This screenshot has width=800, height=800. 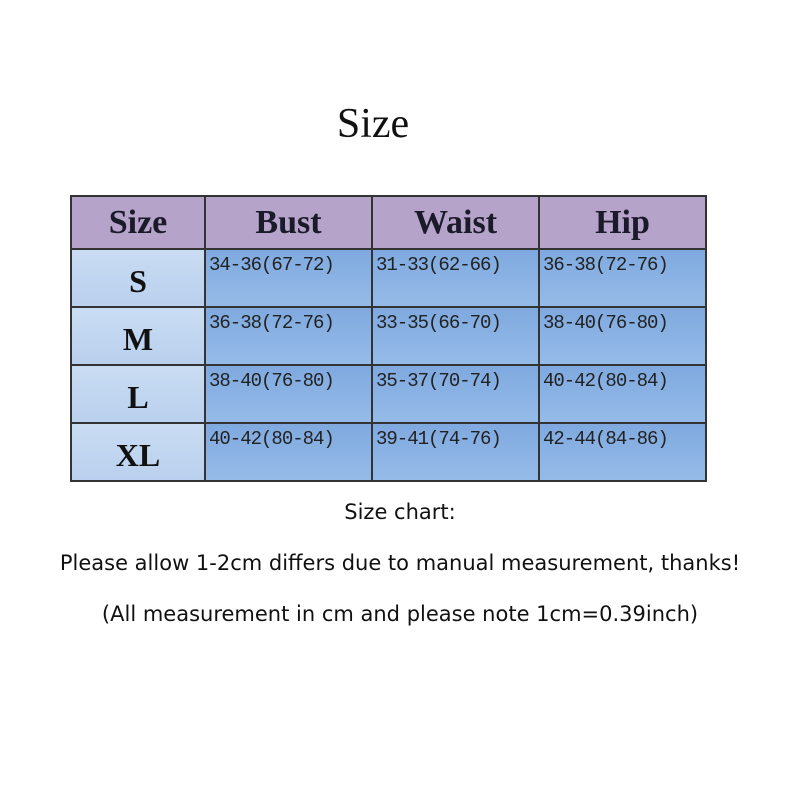 What do you see at coordinates (138, 278) in the screenshot?
I see `size-cell: S` at bounding box center [138, 278].